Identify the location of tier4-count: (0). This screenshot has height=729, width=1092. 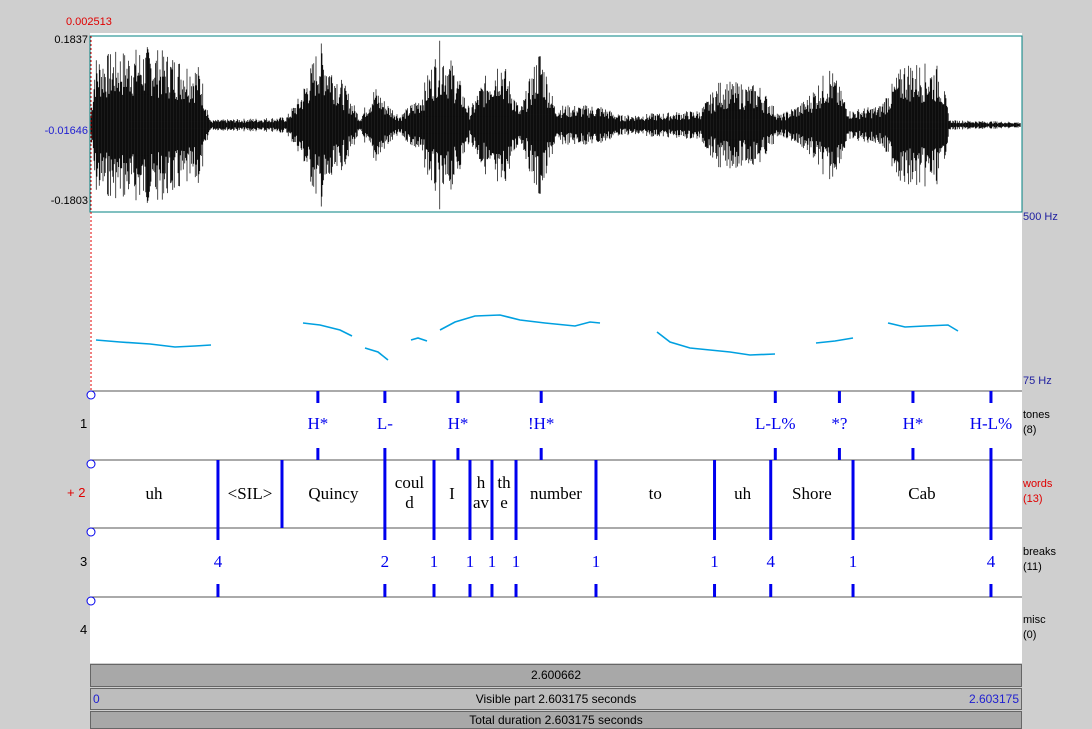
(1029, 635).